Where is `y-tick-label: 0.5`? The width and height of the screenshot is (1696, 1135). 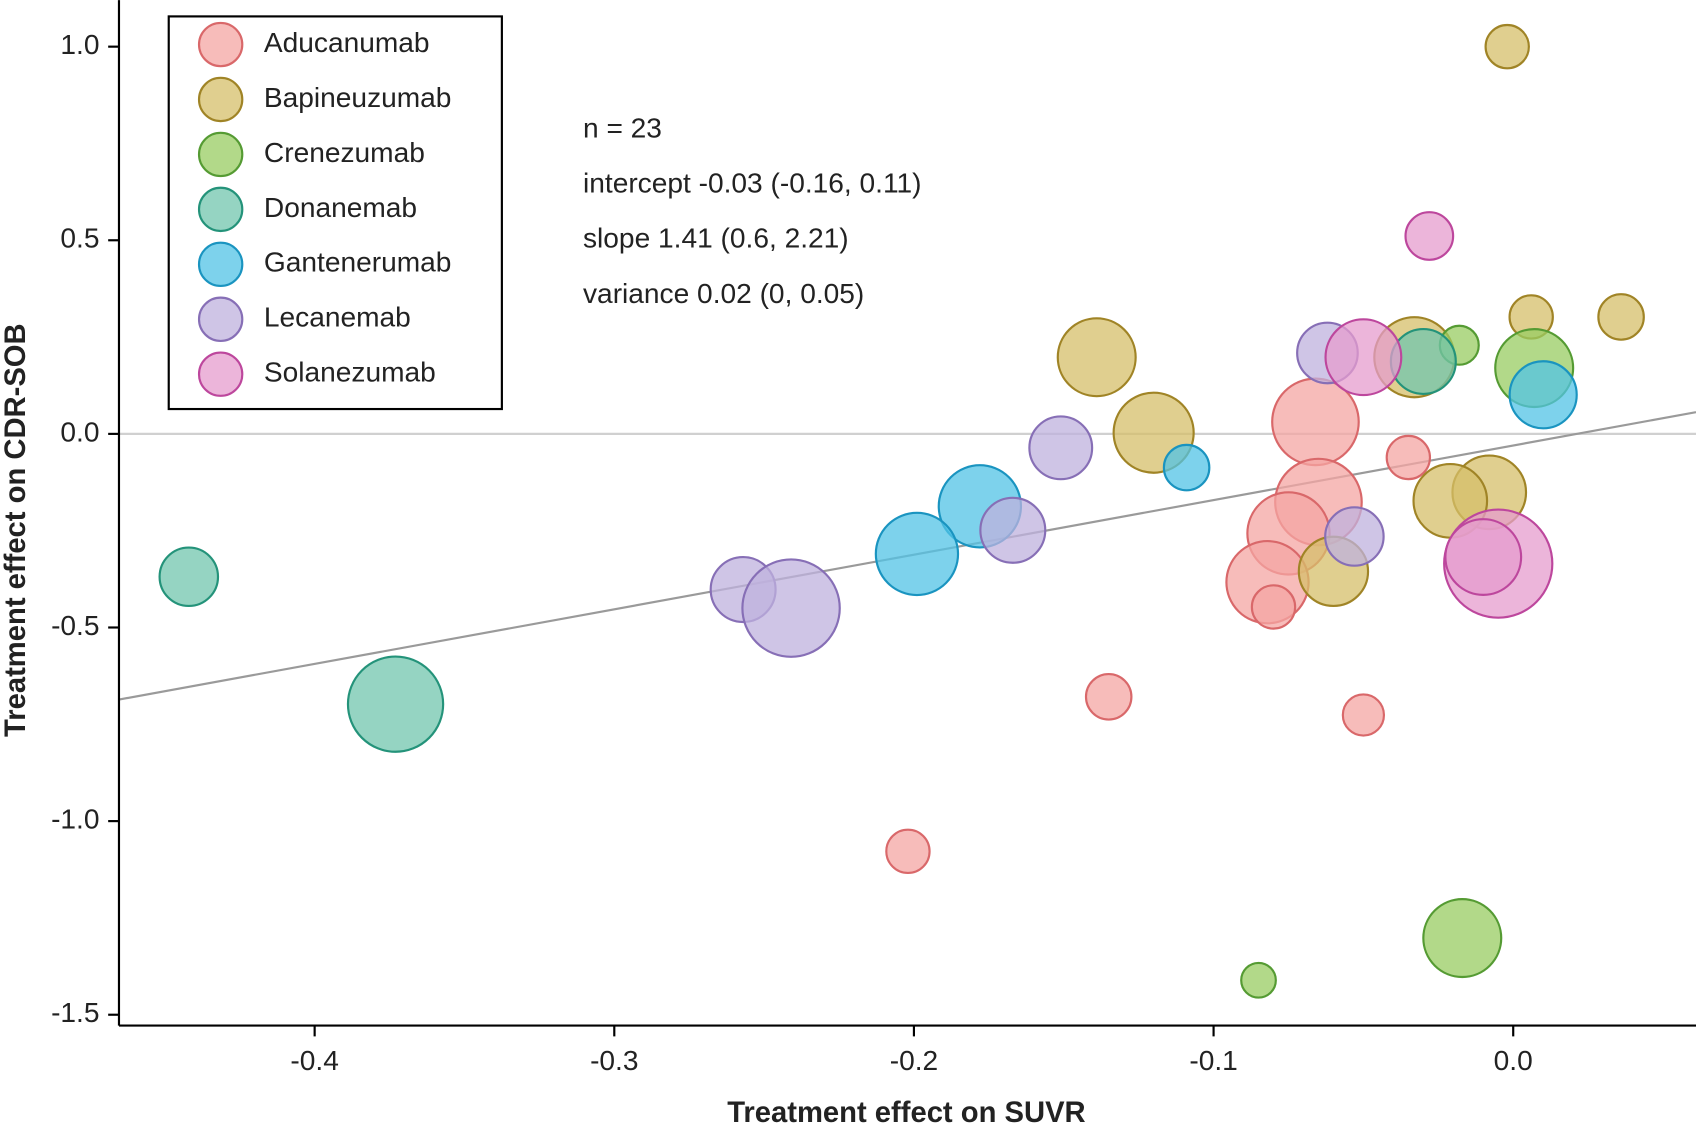
y-tick-label: 0.5 is located at coordinates (79, 238).